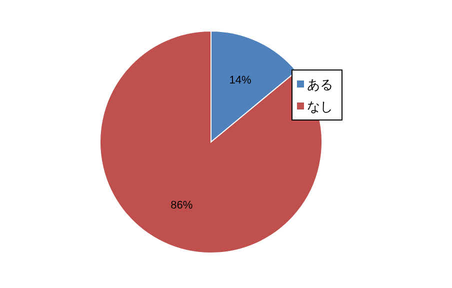 The width and height of the screenshot is (452, 288). I want to click on data-label: 14%, so click(240, 80).